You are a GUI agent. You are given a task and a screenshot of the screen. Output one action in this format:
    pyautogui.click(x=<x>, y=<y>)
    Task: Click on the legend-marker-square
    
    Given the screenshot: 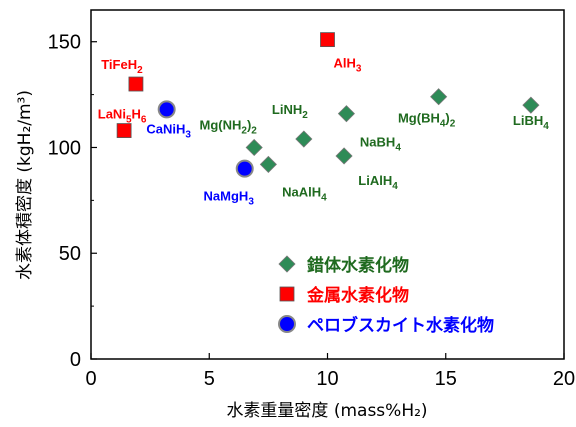 What is the action you would take?
    pyautogui.click(x=287, y=294)
    